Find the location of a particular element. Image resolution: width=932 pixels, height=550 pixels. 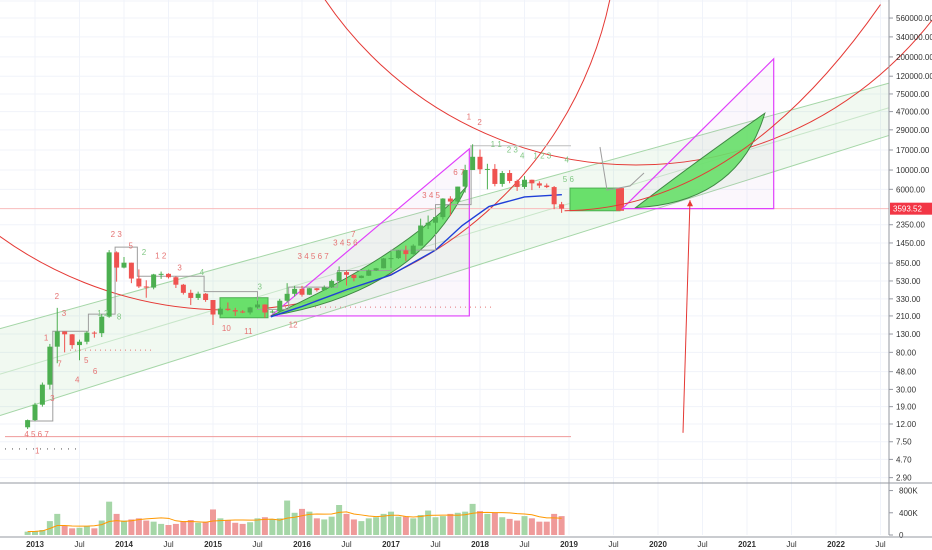

count-label: 1 2 is located at coordinates (161, 256).